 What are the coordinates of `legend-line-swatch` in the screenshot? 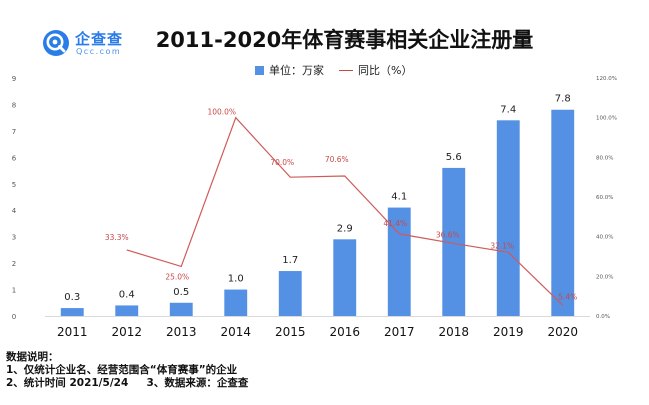 It's located at (346, 70).